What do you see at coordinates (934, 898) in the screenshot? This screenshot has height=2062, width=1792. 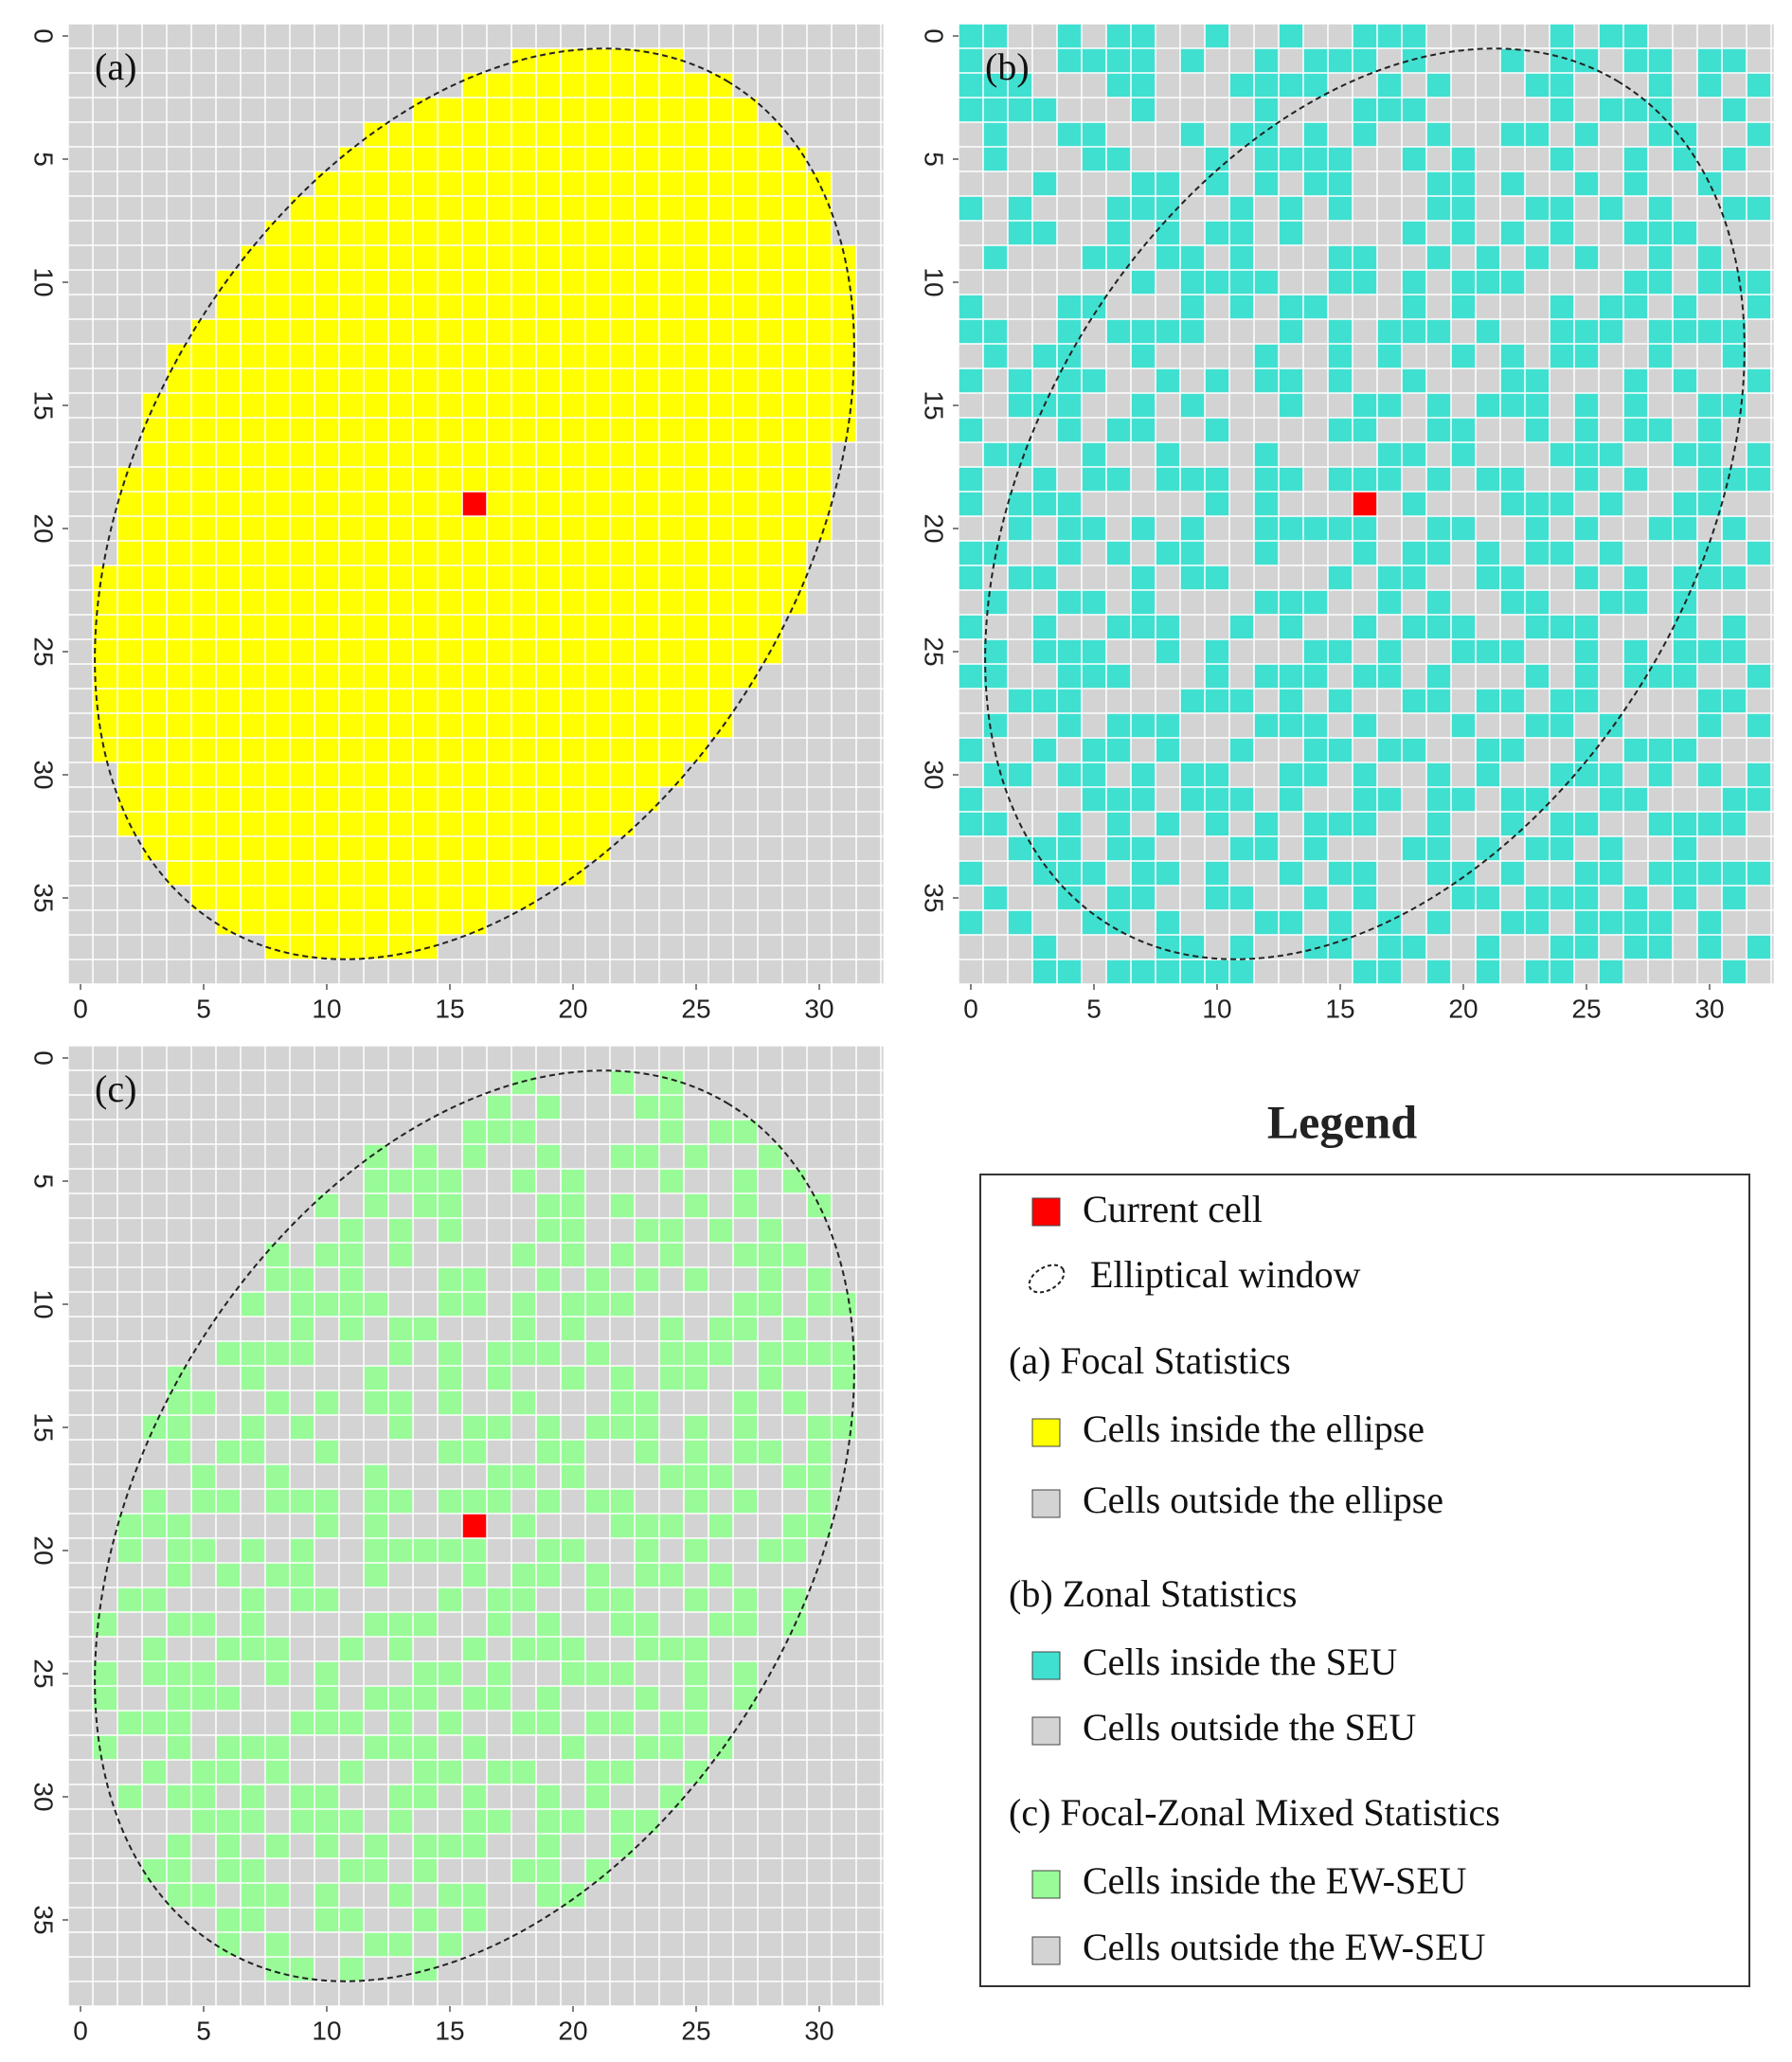 I see `y-tick-label: 35` at bounding box center [934, 898].